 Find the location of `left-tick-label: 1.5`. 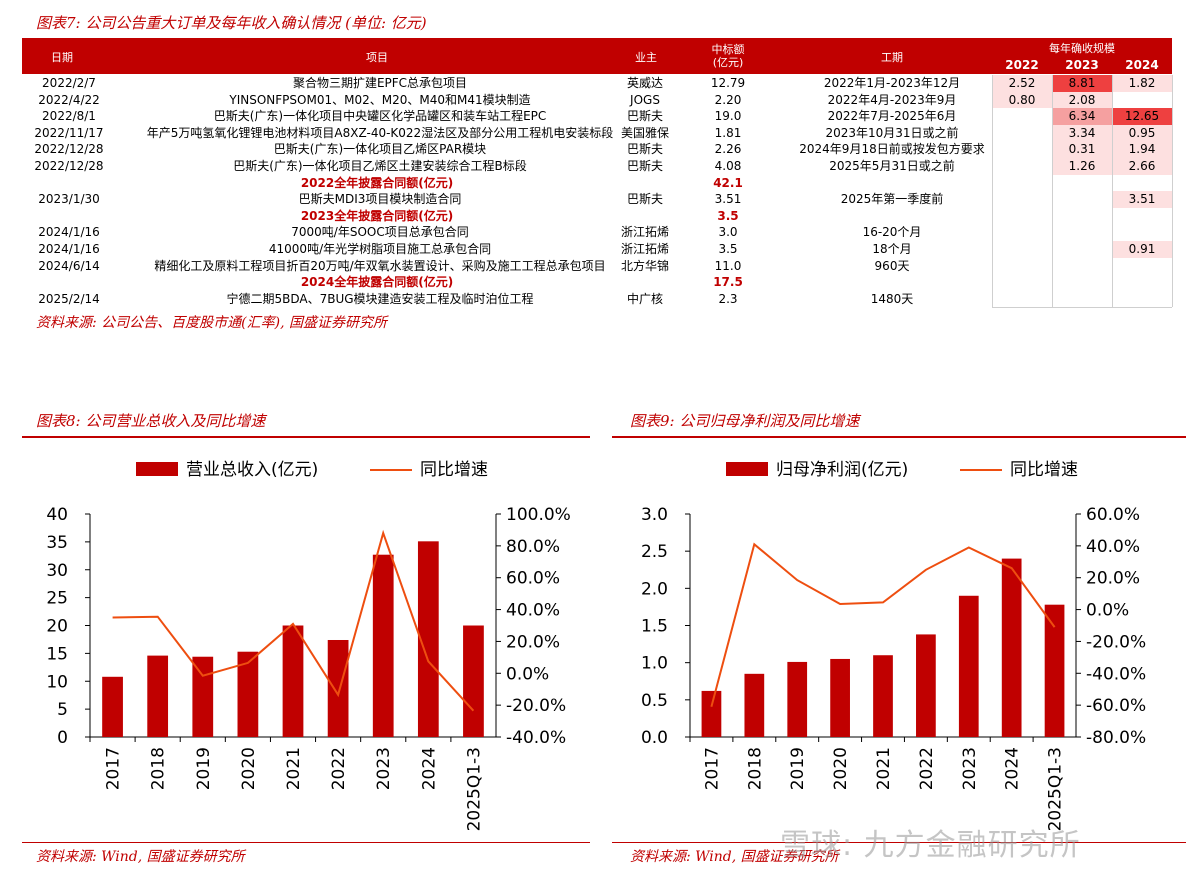

left-tick-label: 1.5 is located at coordinates (654, 627).